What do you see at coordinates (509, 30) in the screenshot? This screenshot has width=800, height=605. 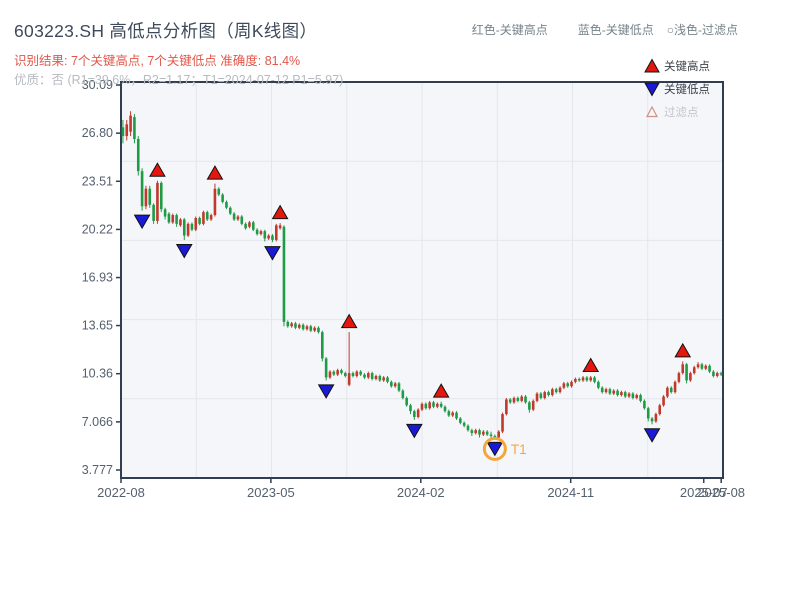 I see `top-legend-key-high: 红色-关键高点` at bounding box center [509, 30].